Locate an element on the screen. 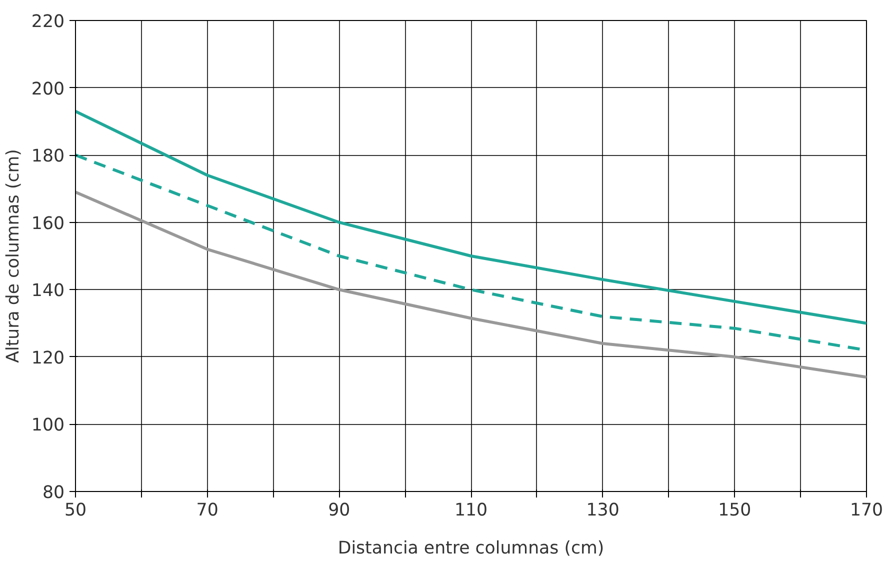  x-tick-label: 50 is located at coordinates (75, 510).